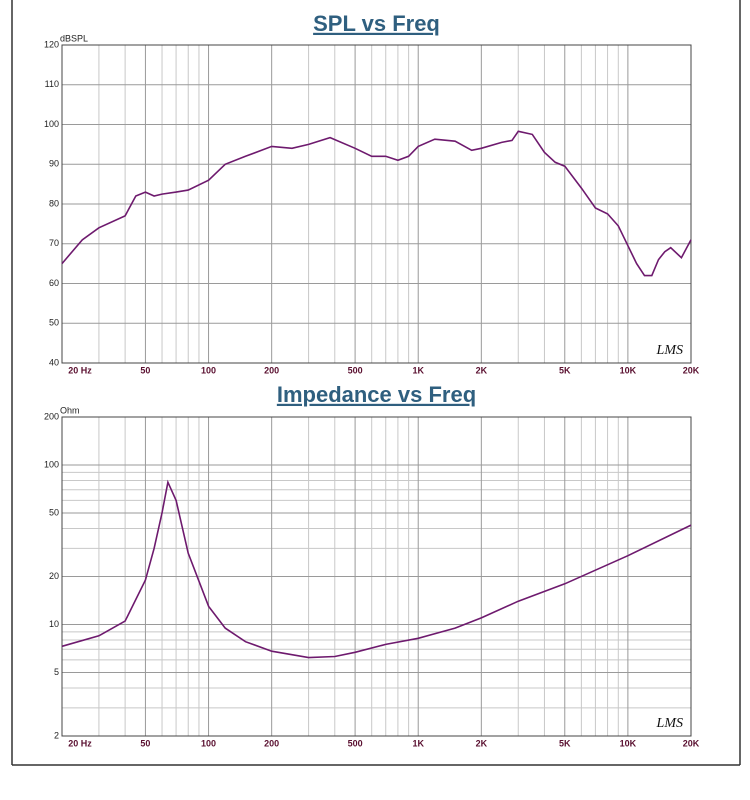 The height and width of the screenshot is (800, 750). I want to click on y-tick-label: 120, so click(51, 44).